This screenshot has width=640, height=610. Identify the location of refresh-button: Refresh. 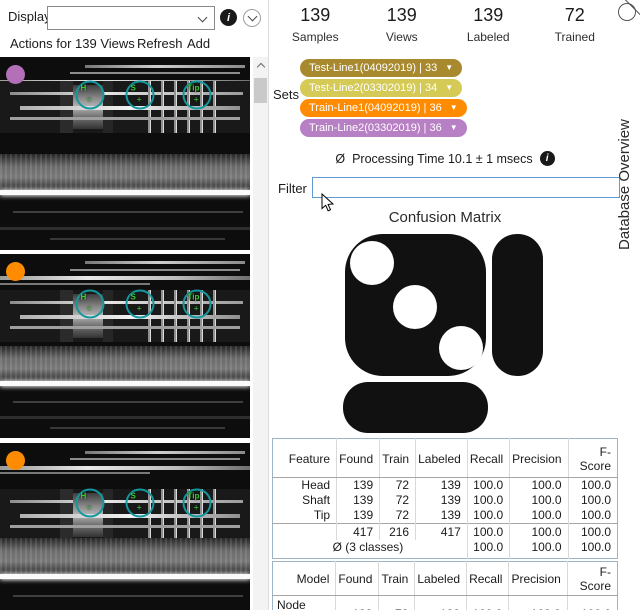
(160, 43).